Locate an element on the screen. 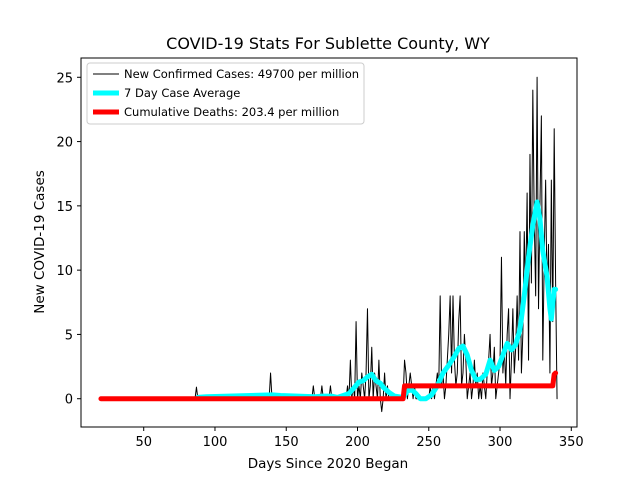 The image size is (640, 480). x-tick-label: 200 is located at coordinates (357, 442).